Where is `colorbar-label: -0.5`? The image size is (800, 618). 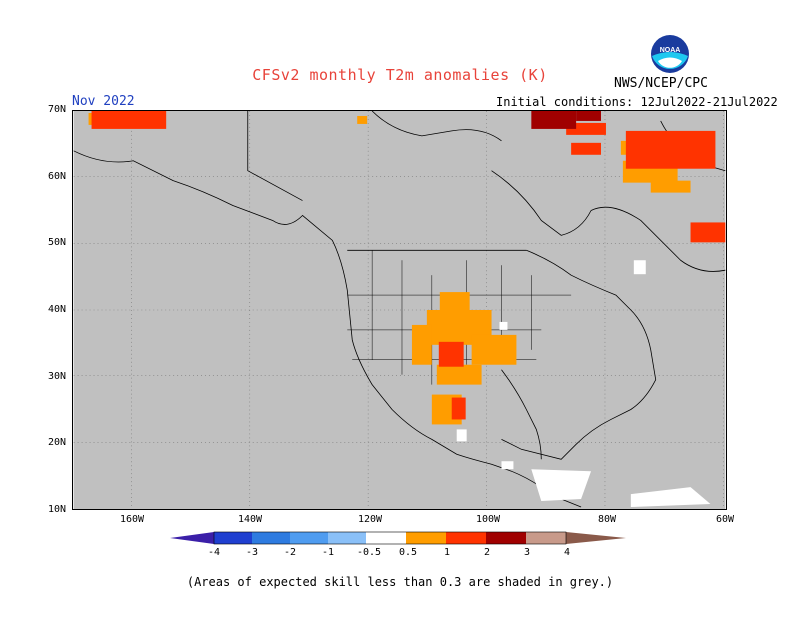 colorbar-label: -0.5 is located at coordinates (369, 552).